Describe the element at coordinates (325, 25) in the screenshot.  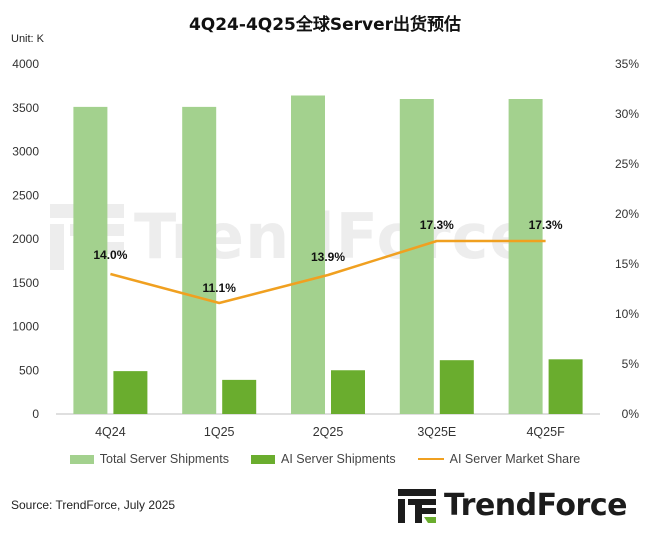
I see `chart-title: 4Q24-4Q25全球Server出货预估` at that location.